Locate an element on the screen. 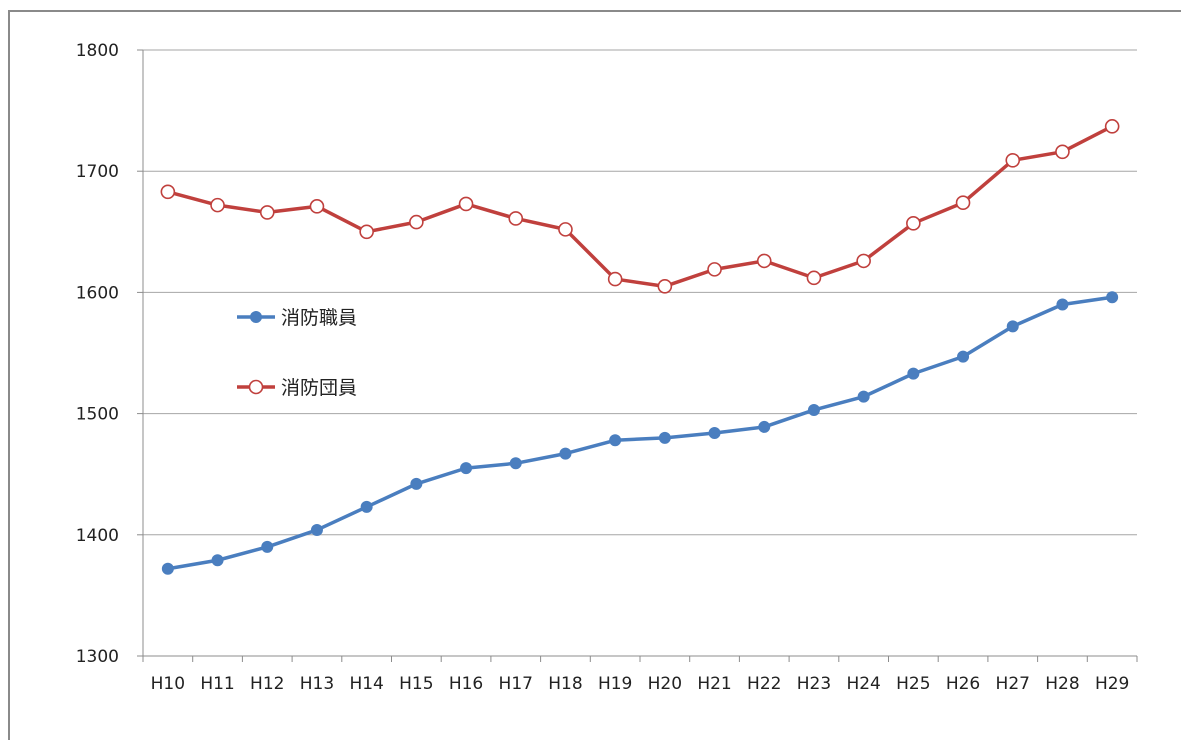  x-tick-label: H11 is located at coordinates (217, 684).